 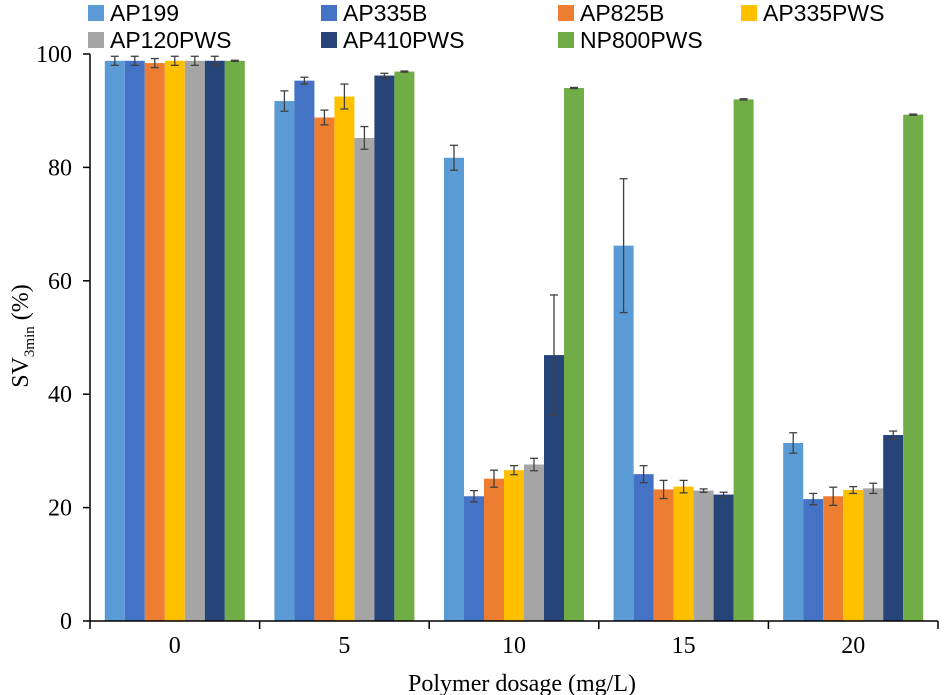 I want to click on y-axis-label-subscript: 3min, so click(x=30, y=341).